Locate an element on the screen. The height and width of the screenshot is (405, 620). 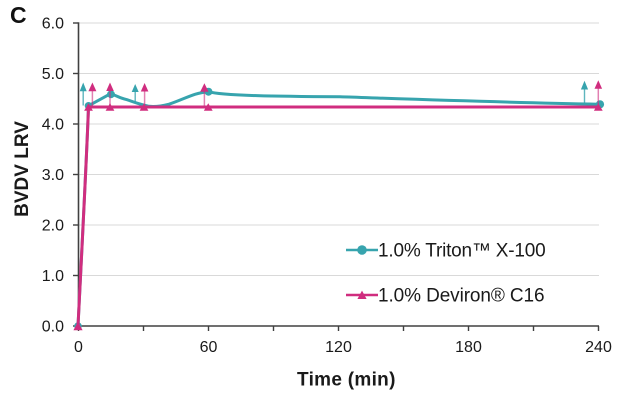
svg-text: 6.0 is located at coordinates (53, 24).